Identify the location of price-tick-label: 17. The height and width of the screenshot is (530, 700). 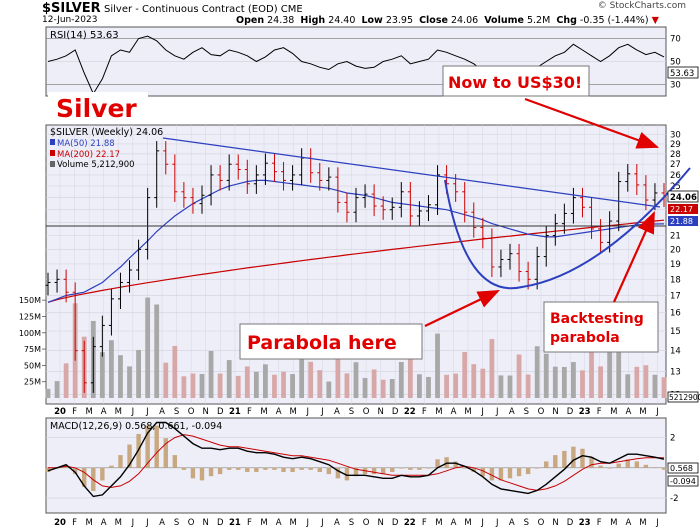
(675, 297).